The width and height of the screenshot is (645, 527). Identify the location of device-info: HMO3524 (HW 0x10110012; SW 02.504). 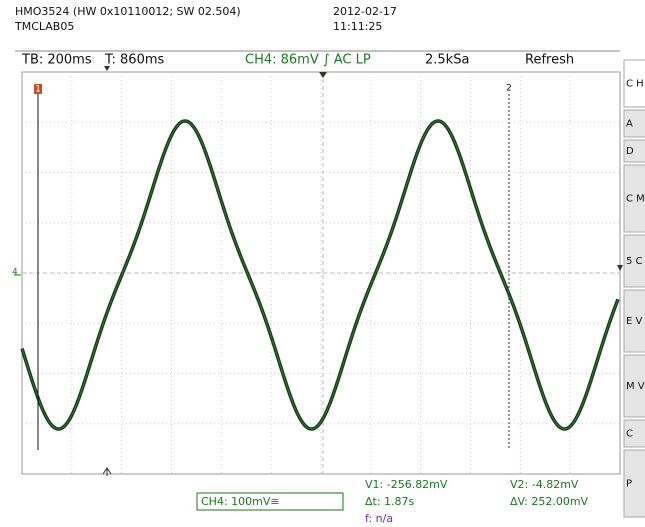
(128, 11).